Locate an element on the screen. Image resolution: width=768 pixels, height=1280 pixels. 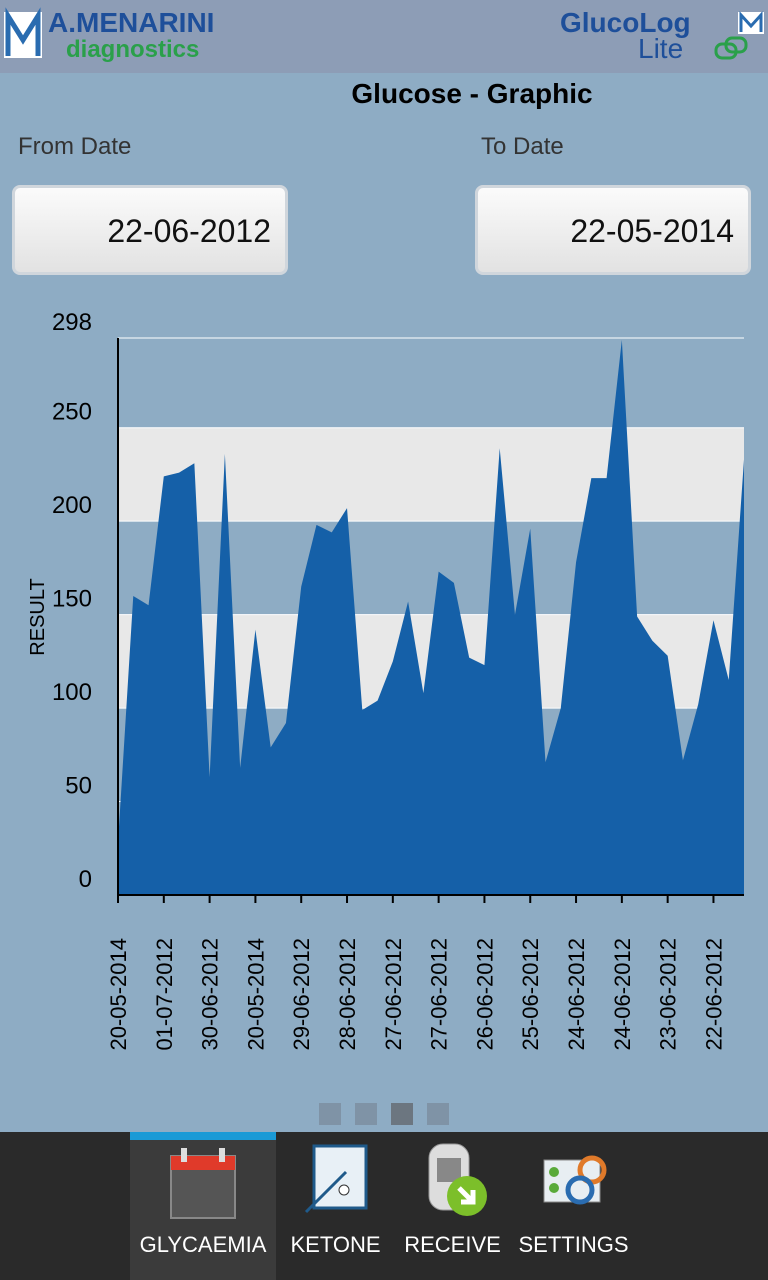
tab-receive: RECEIVE is located at coordinates (452, 1206).